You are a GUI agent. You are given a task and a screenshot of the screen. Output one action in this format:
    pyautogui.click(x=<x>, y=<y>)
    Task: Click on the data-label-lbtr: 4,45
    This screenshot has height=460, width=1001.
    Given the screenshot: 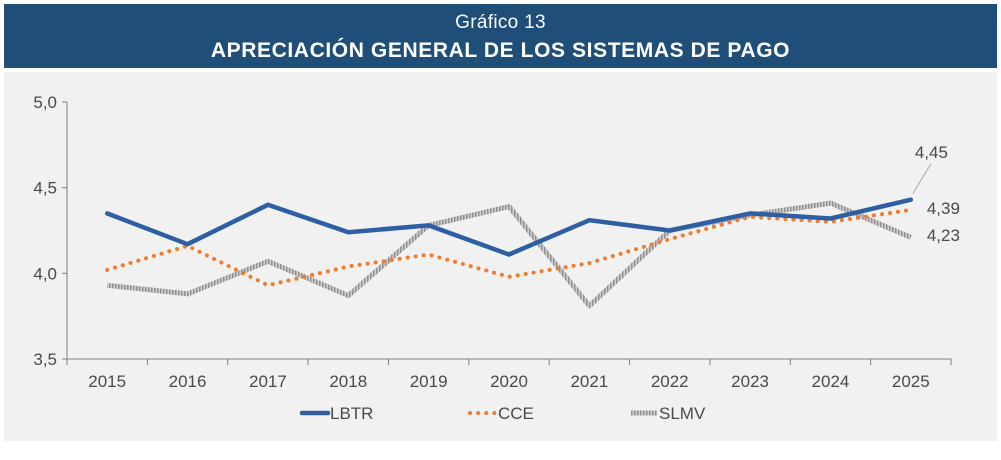 What is the action you would take?
    pyautogui.click(x=931, y=152)
    